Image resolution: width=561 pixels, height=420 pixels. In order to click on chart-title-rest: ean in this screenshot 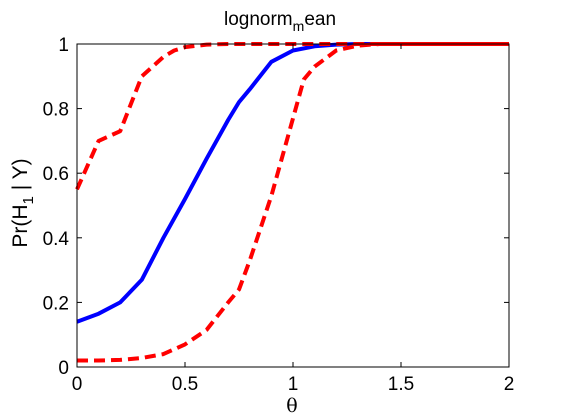, I will do `click(320, 19)`.